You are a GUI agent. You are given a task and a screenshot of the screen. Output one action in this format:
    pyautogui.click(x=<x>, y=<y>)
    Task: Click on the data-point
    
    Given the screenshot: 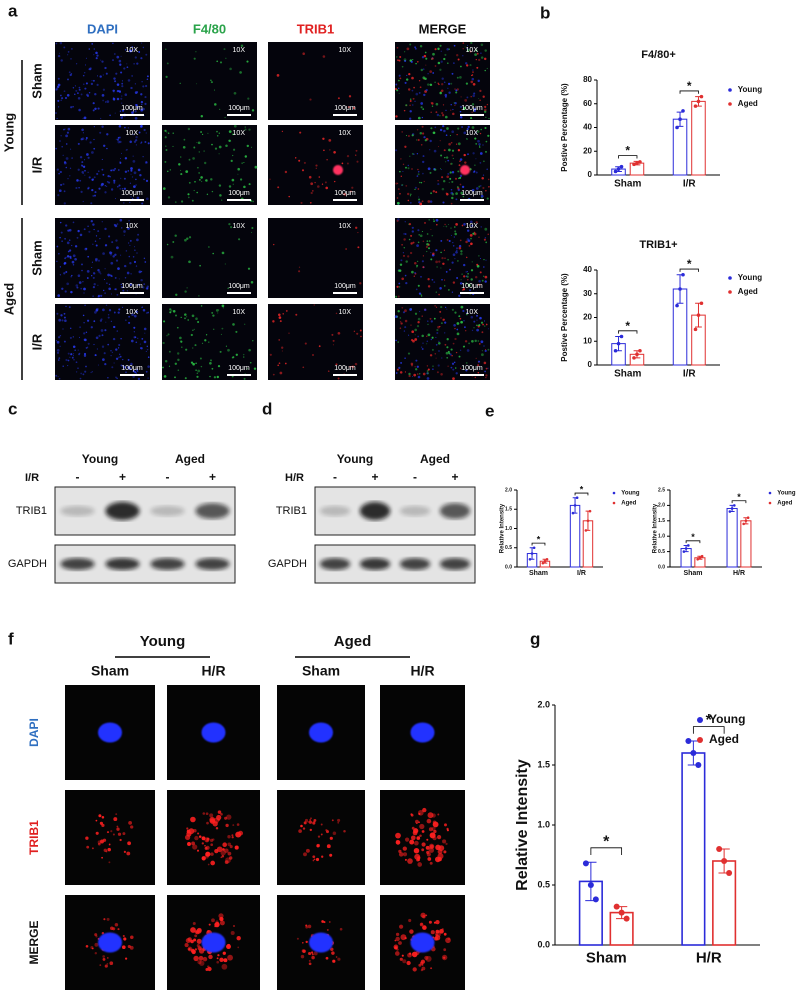 What is the action you would take?
    pyautogui.click(x=748, y=518)
    